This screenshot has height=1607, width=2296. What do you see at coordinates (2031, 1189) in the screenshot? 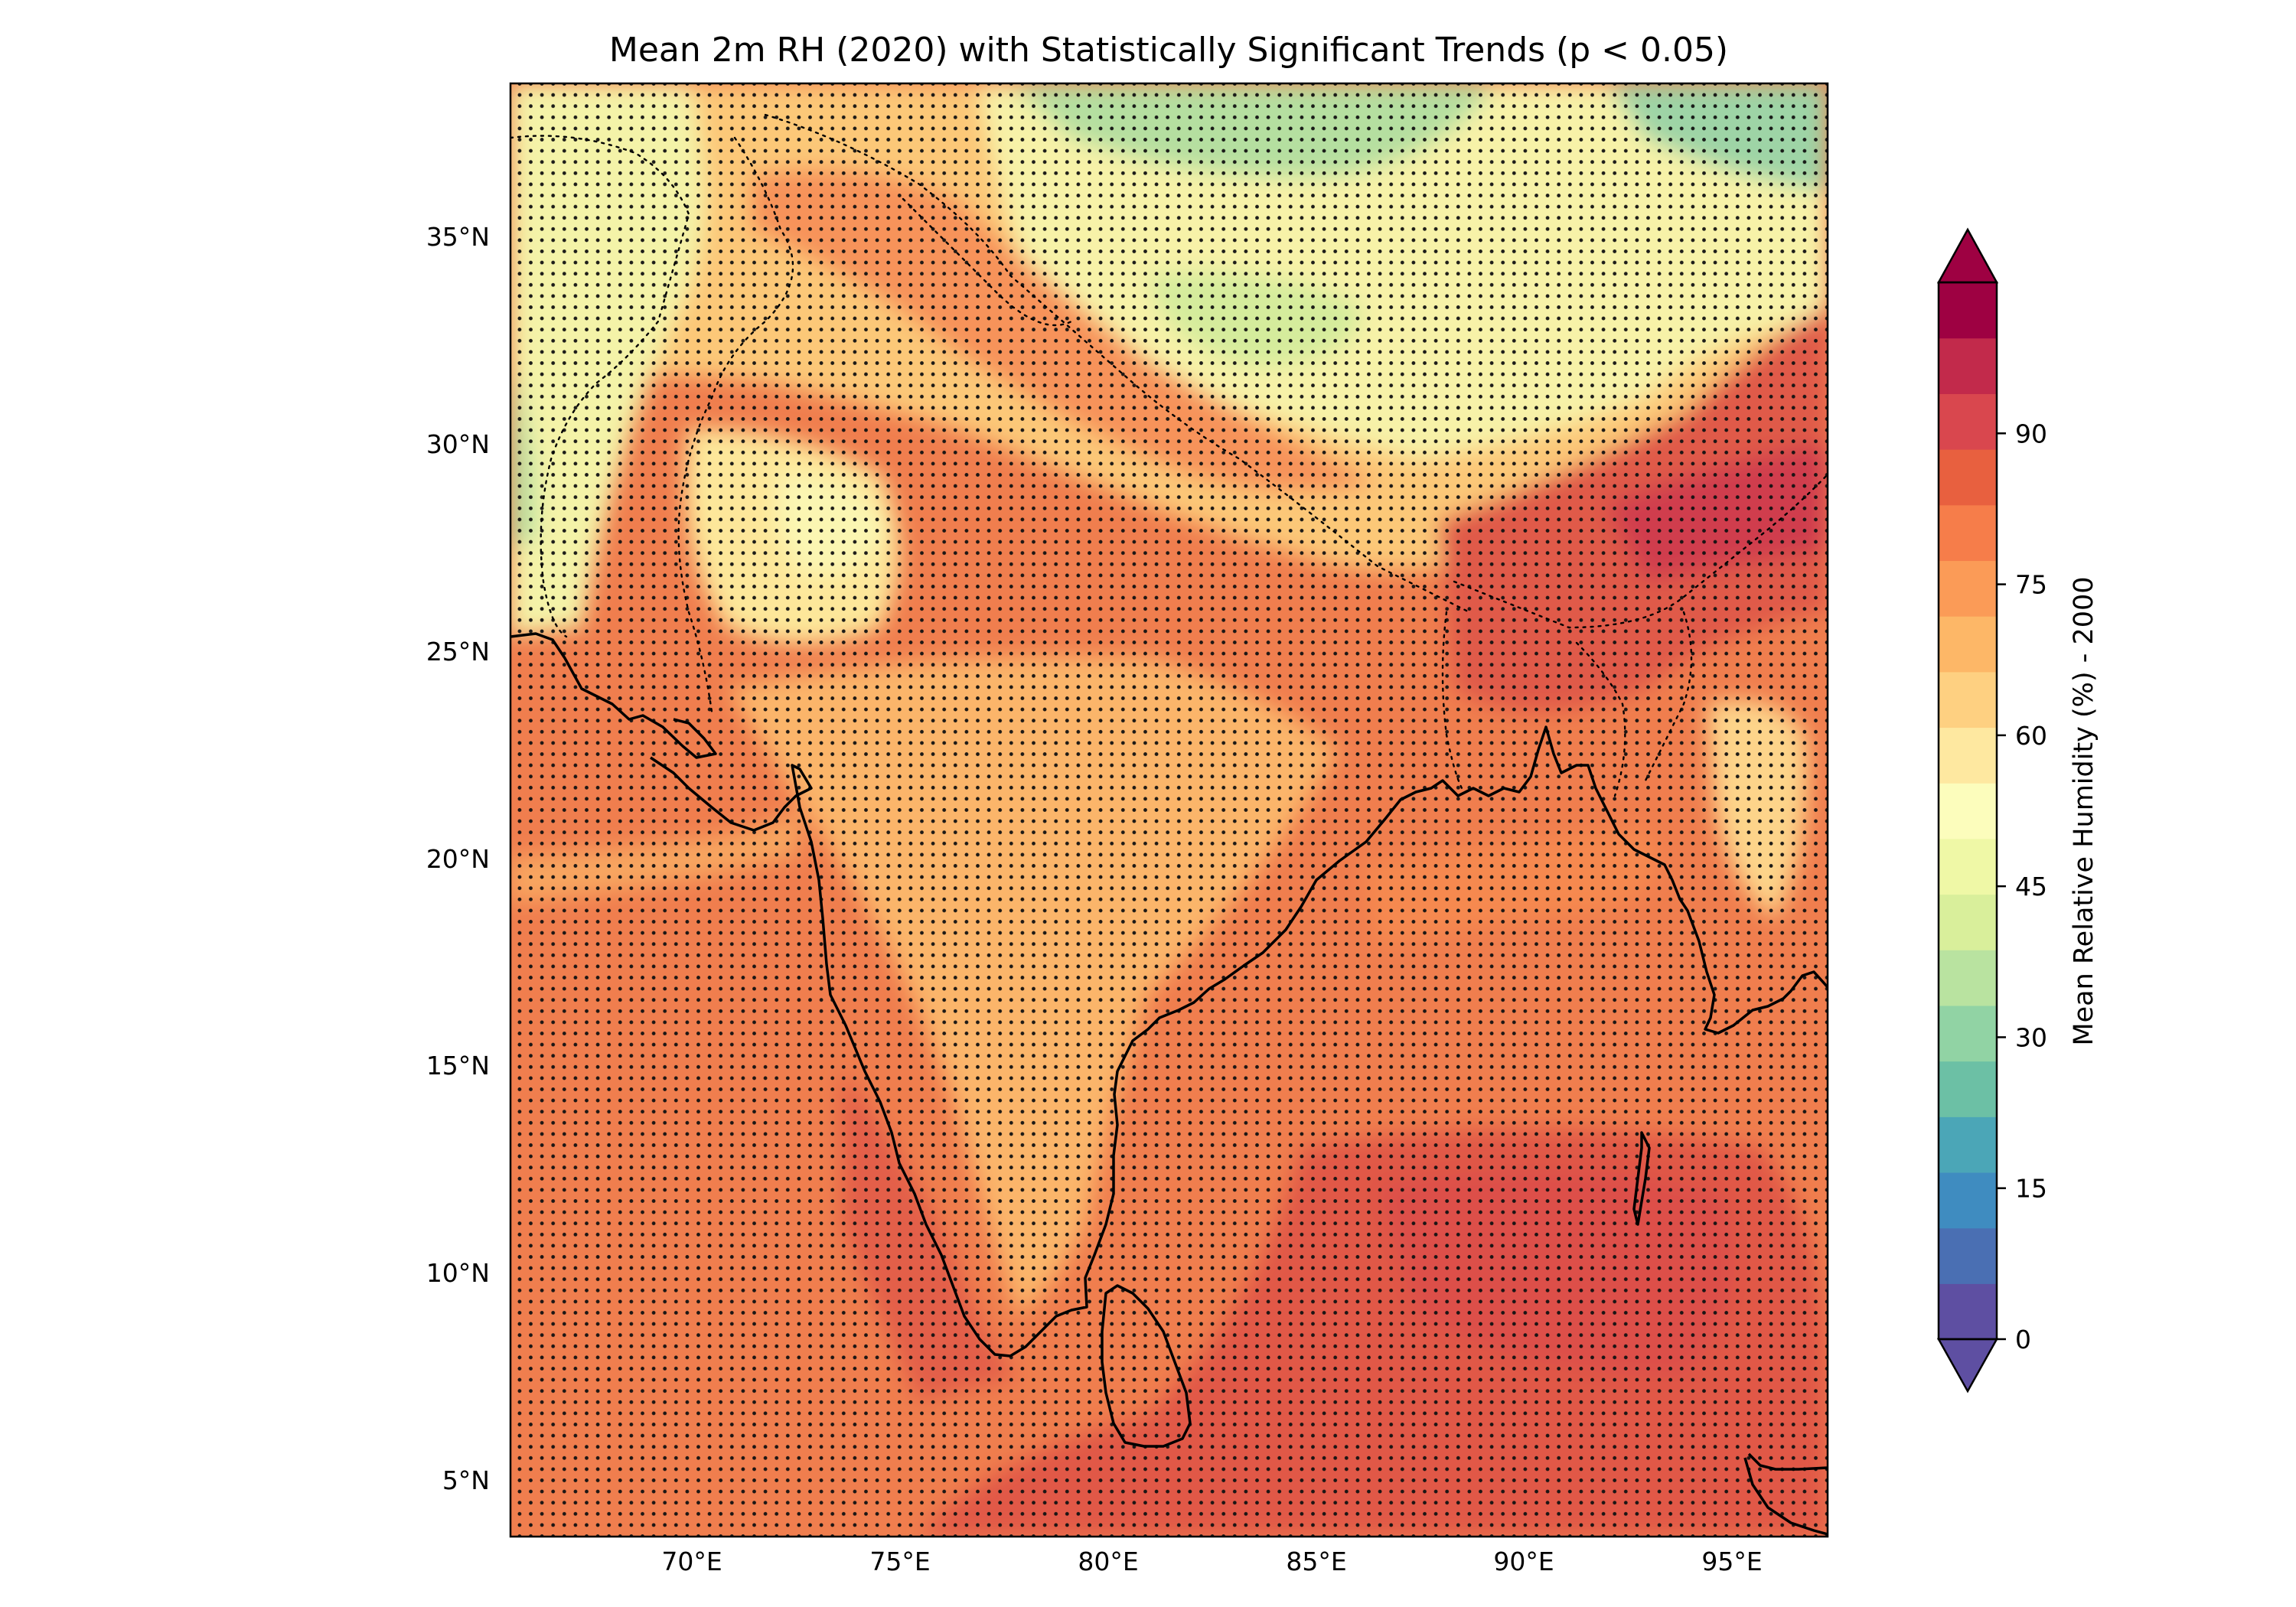
I see `colorbar-tick-label: 15` at bounding box center [2031, 1189].